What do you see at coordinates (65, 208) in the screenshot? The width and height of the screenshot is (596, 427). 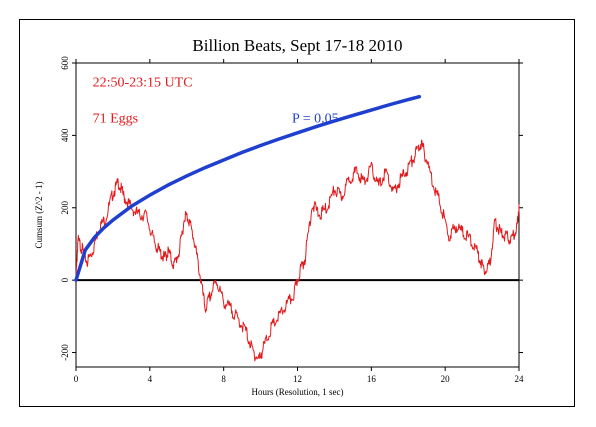 I see `y-tick-label: 200` at bounding box center [65, 208].